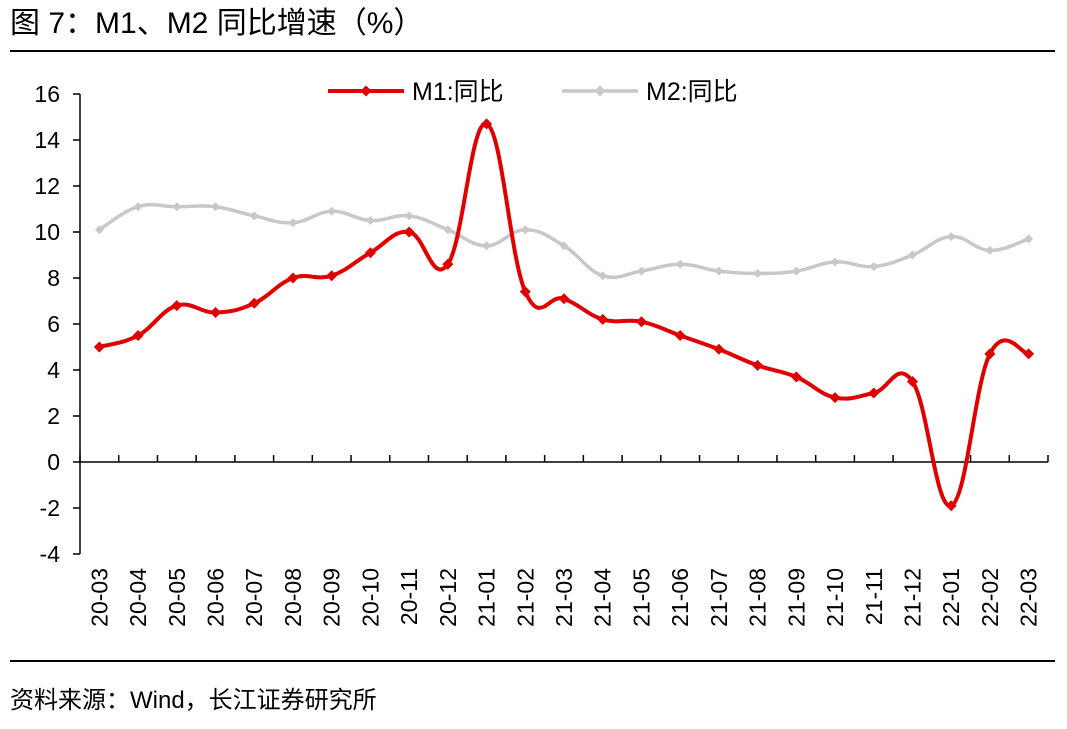  What do you see at coordinates (532, 51) in the screenshot?
I see `top-rule` at bounding box center [532, 51].